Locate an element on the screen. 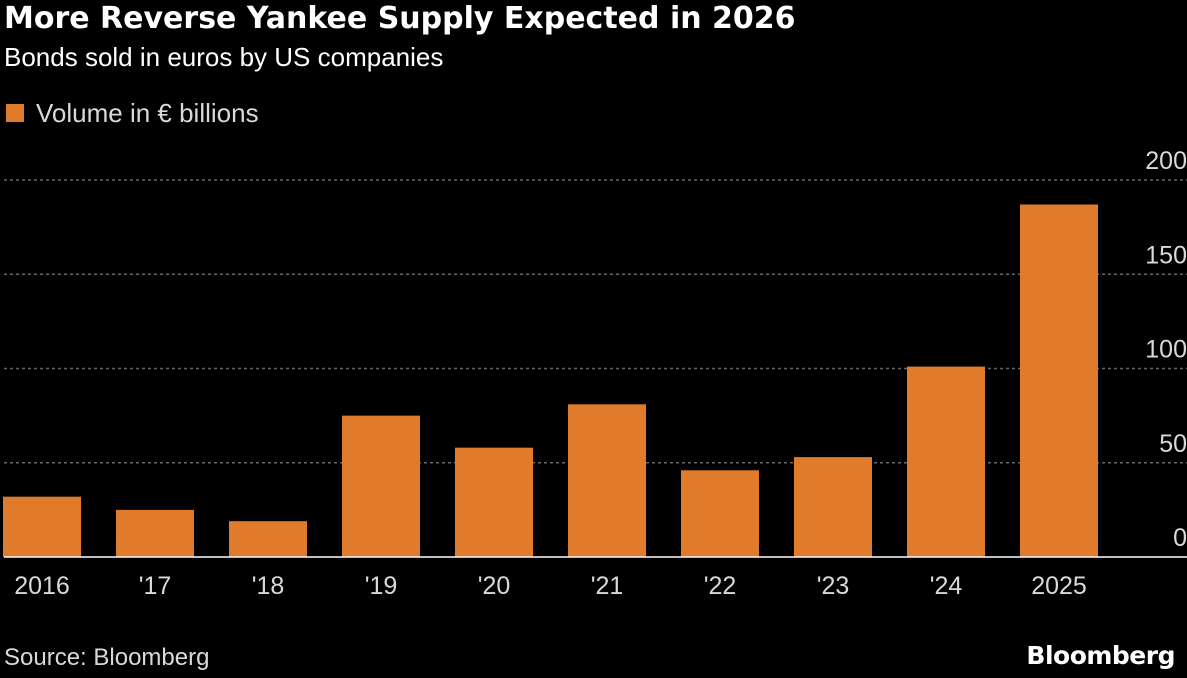 This screenshot has height=678, width=1187. x-tick-label: '20 is located at coordinates (494, 586).